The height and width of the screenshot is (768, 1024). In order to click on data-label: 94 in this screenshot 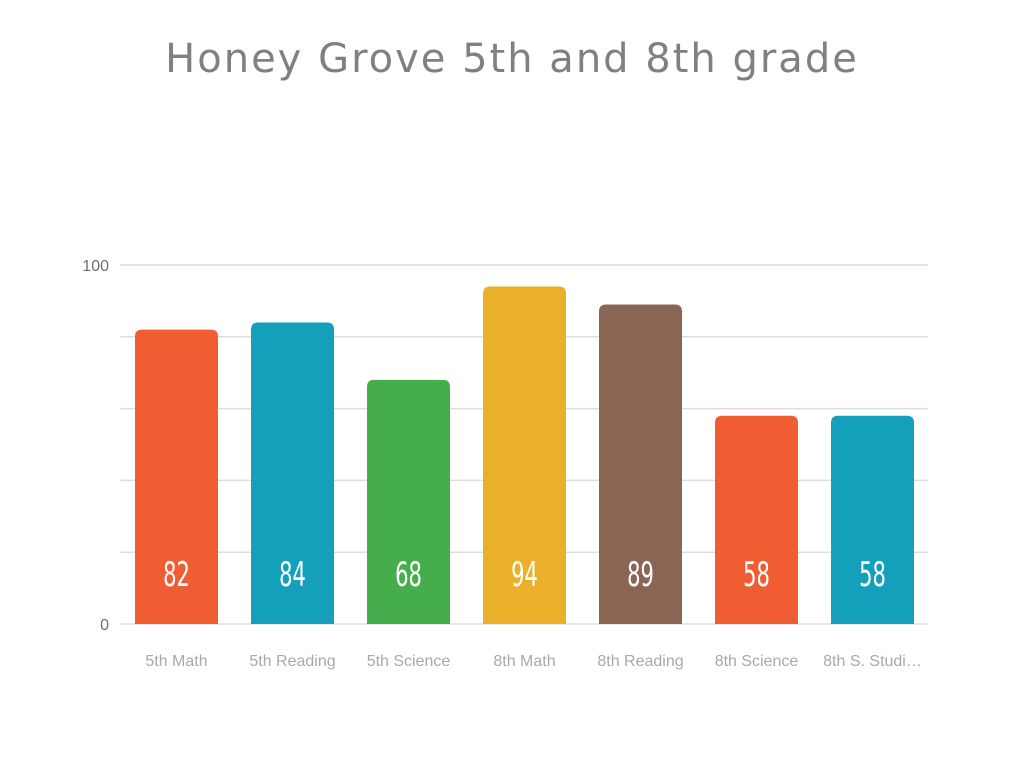, I will do `click(524, 575)`.